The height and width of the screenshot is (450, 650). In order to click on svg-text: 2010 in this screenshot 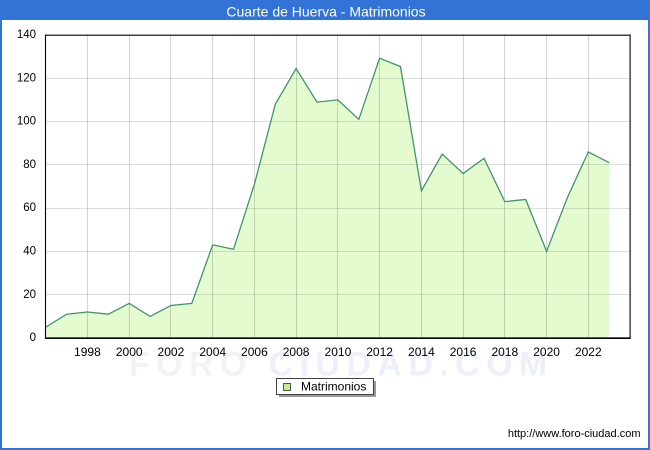, I will do `click(338, 352)`.